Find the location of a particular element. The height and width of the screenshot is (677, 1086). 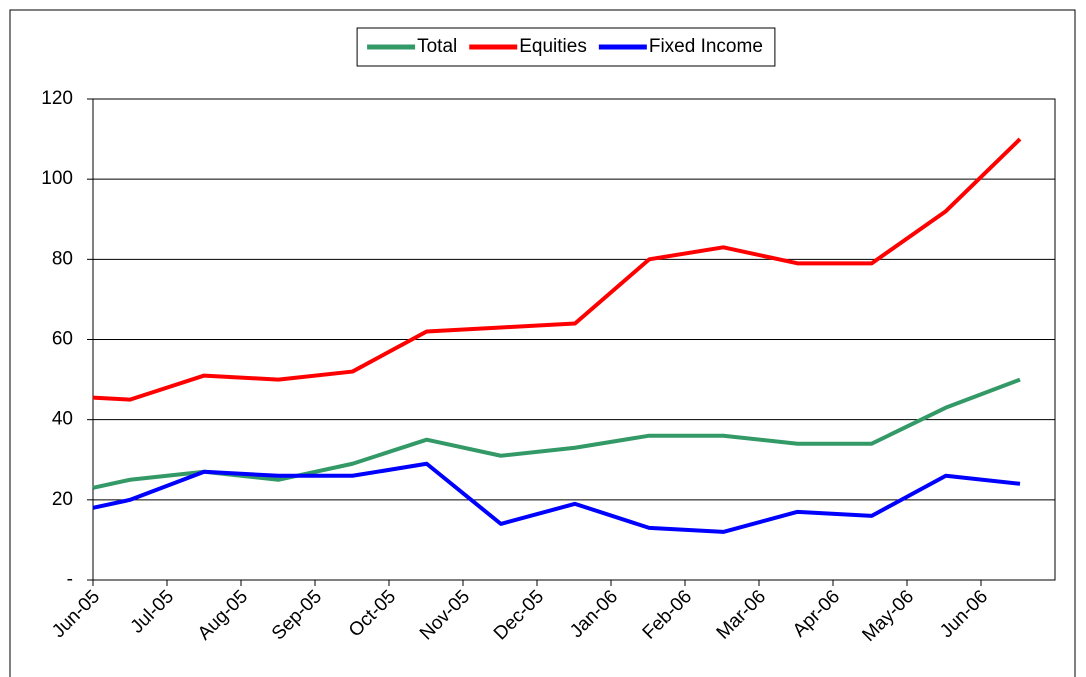

legend: Total Equities Fixed Income is located at coordinates (566, 47).